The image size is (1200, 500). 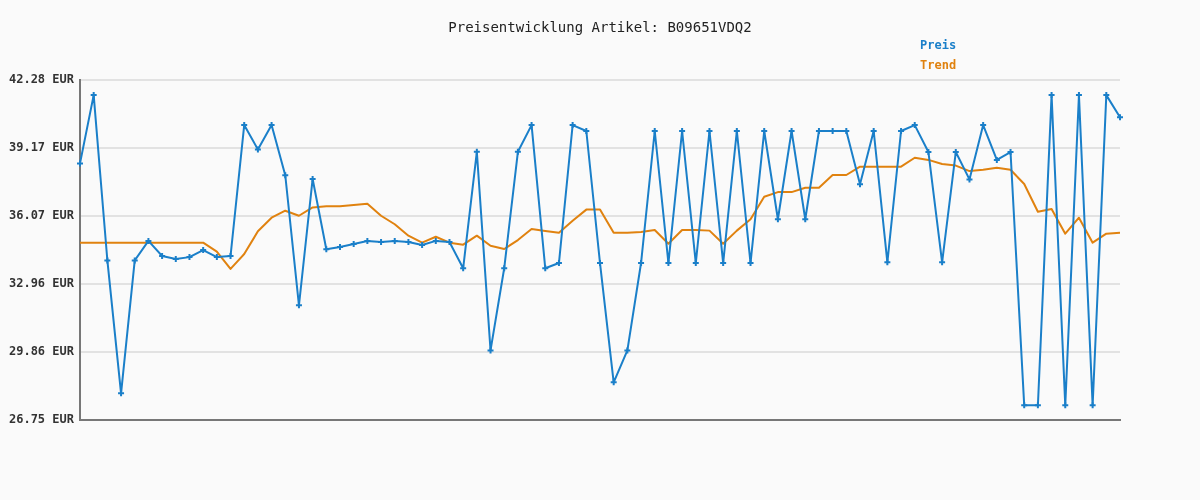 What do you see at coordinates (41, 283) in the screenshot?
I see `y-tick-label: 32.96 EUR` at bounding box center [41, 283].